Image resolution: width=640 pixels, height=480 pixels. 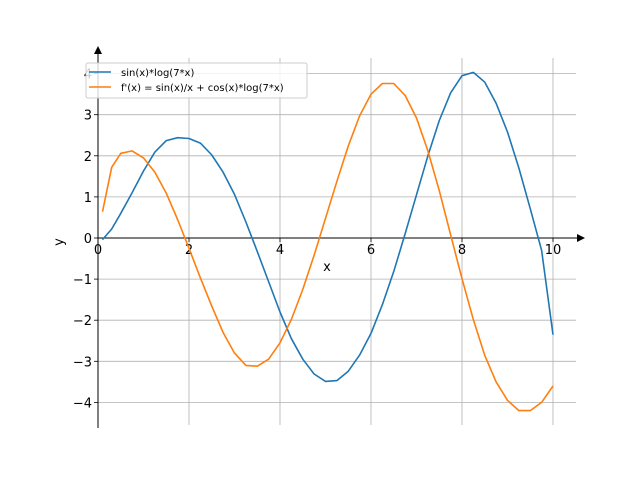 What do you see at coordinates (581, 238) in the screenshot?
I see `x-axis-arrow` at bounding box center [581, 238].